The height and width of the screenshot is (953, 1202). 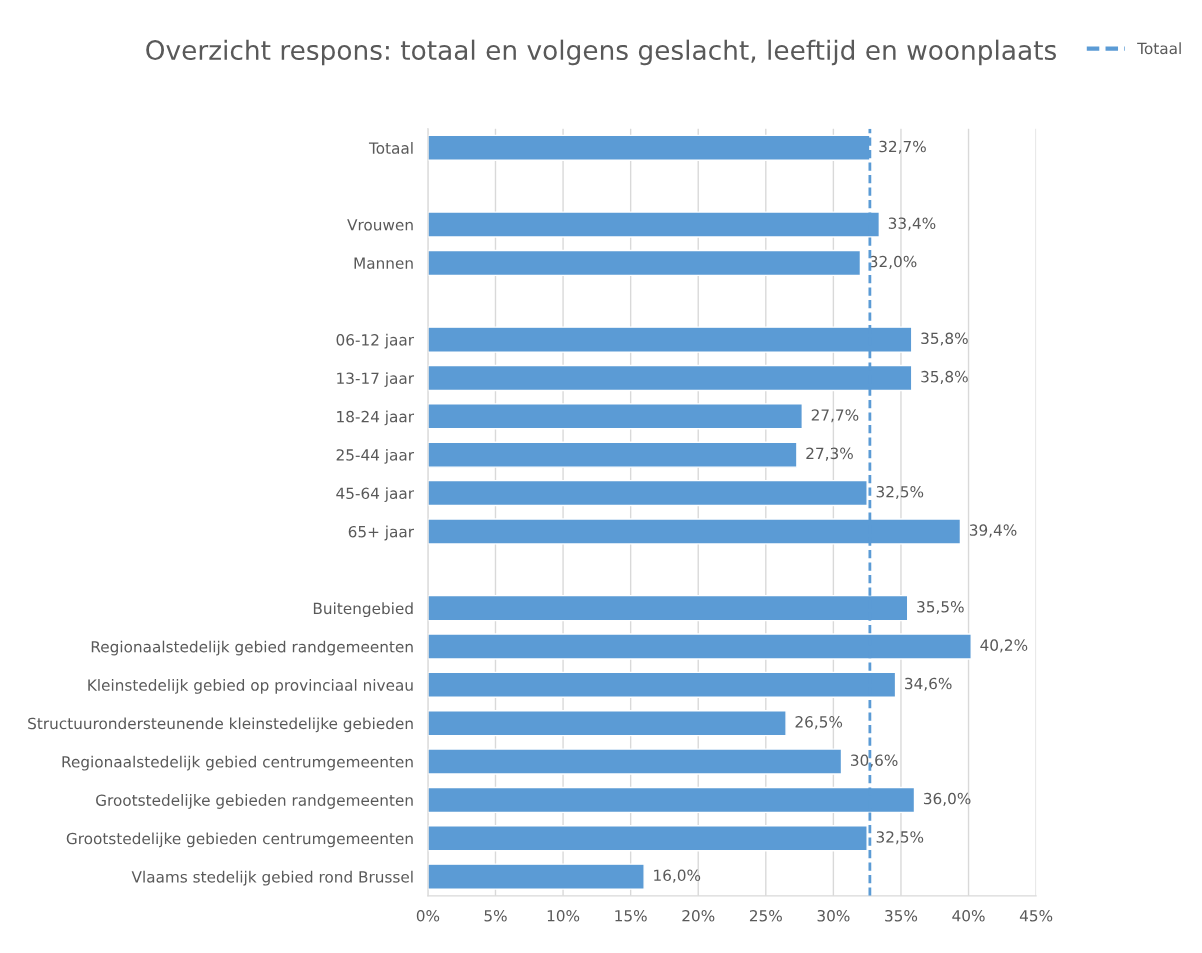 What do you see at coordinates (563, 915) in the screenshot?
I see `x-tick-label: 10%` at bounding box center [563, 915].